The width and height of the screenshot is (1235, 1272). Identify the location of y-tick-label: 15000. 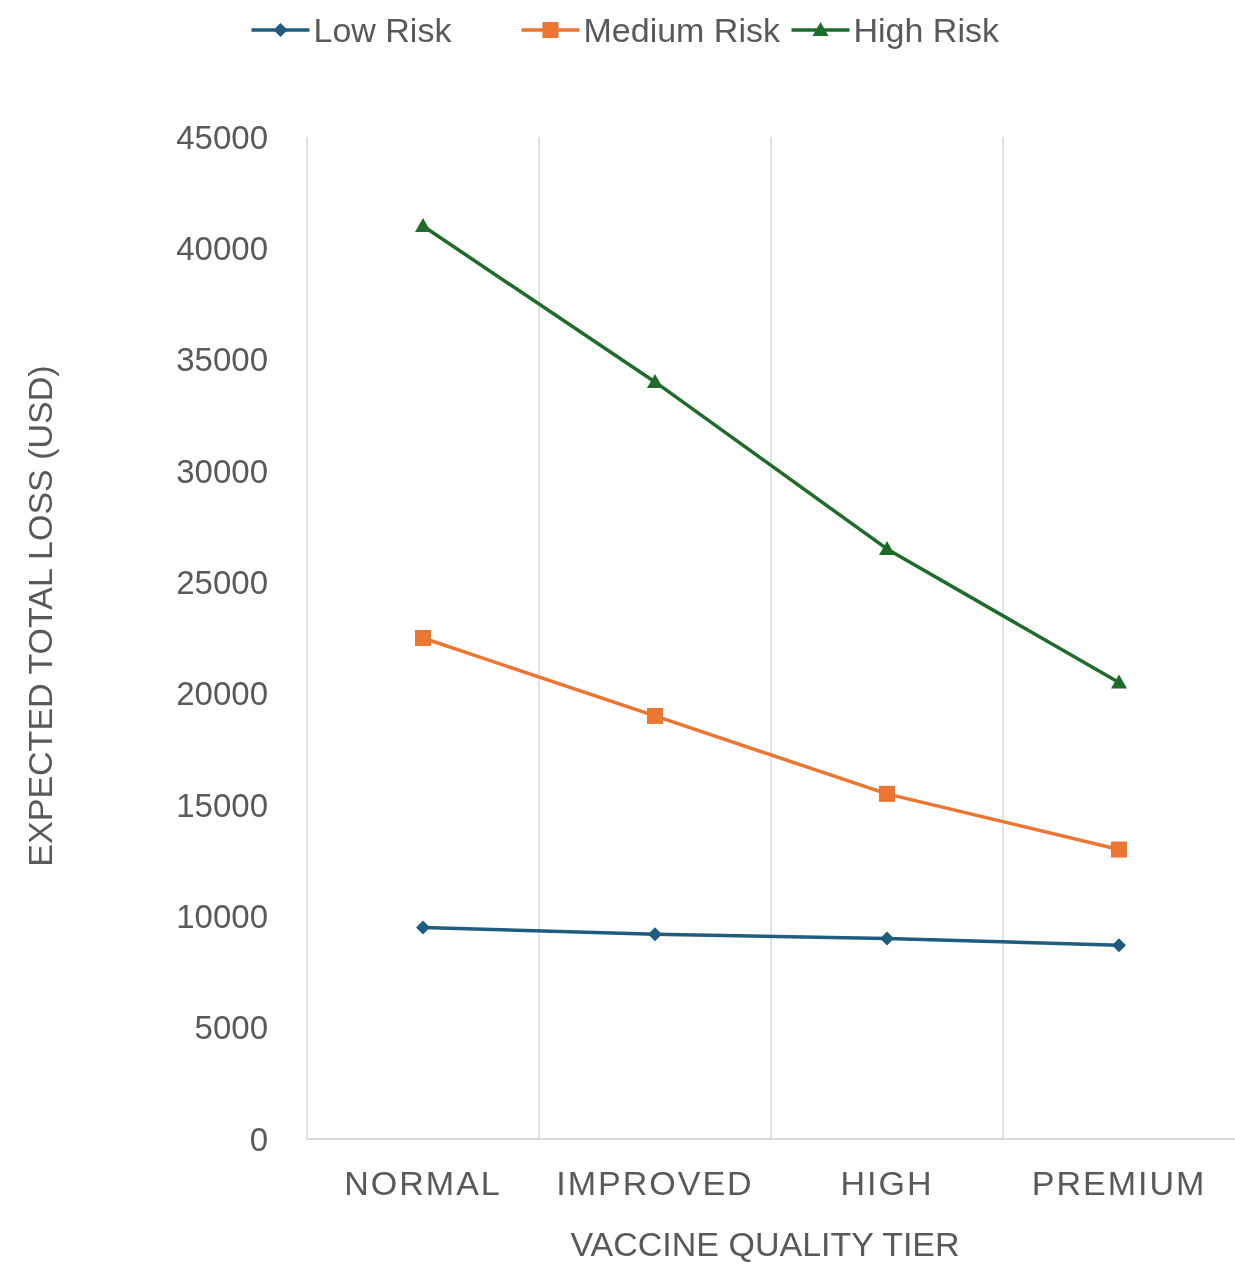
(222, 805).